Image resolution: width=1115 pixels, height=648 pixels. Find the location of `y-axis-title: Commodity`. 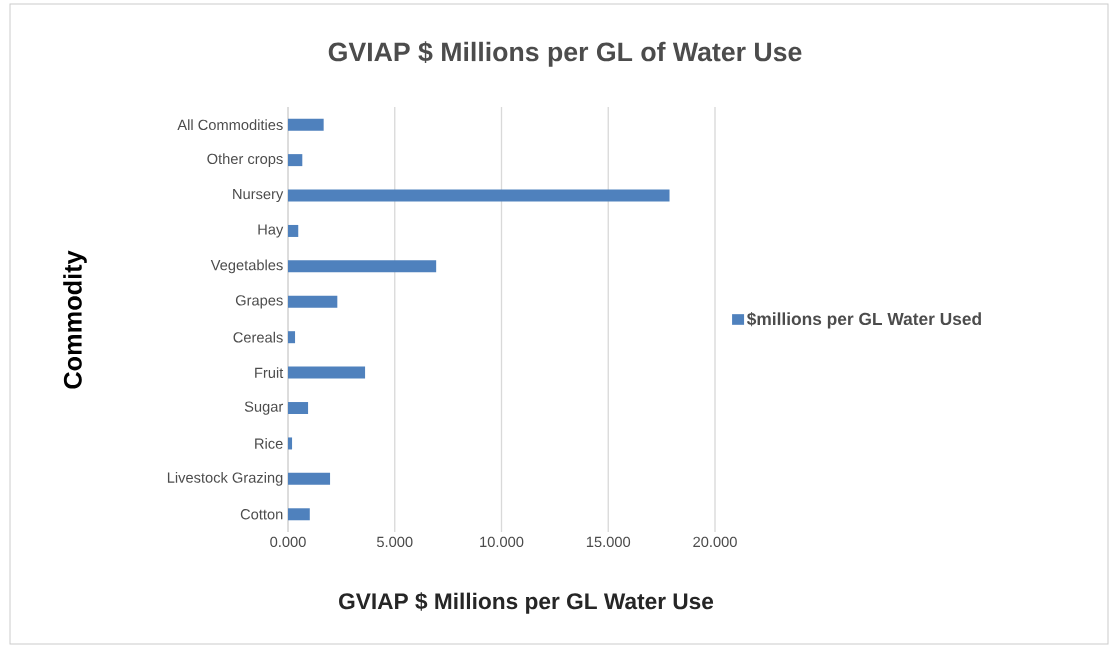

y-axis-title: Commodity is located at coordinates (75, 319).